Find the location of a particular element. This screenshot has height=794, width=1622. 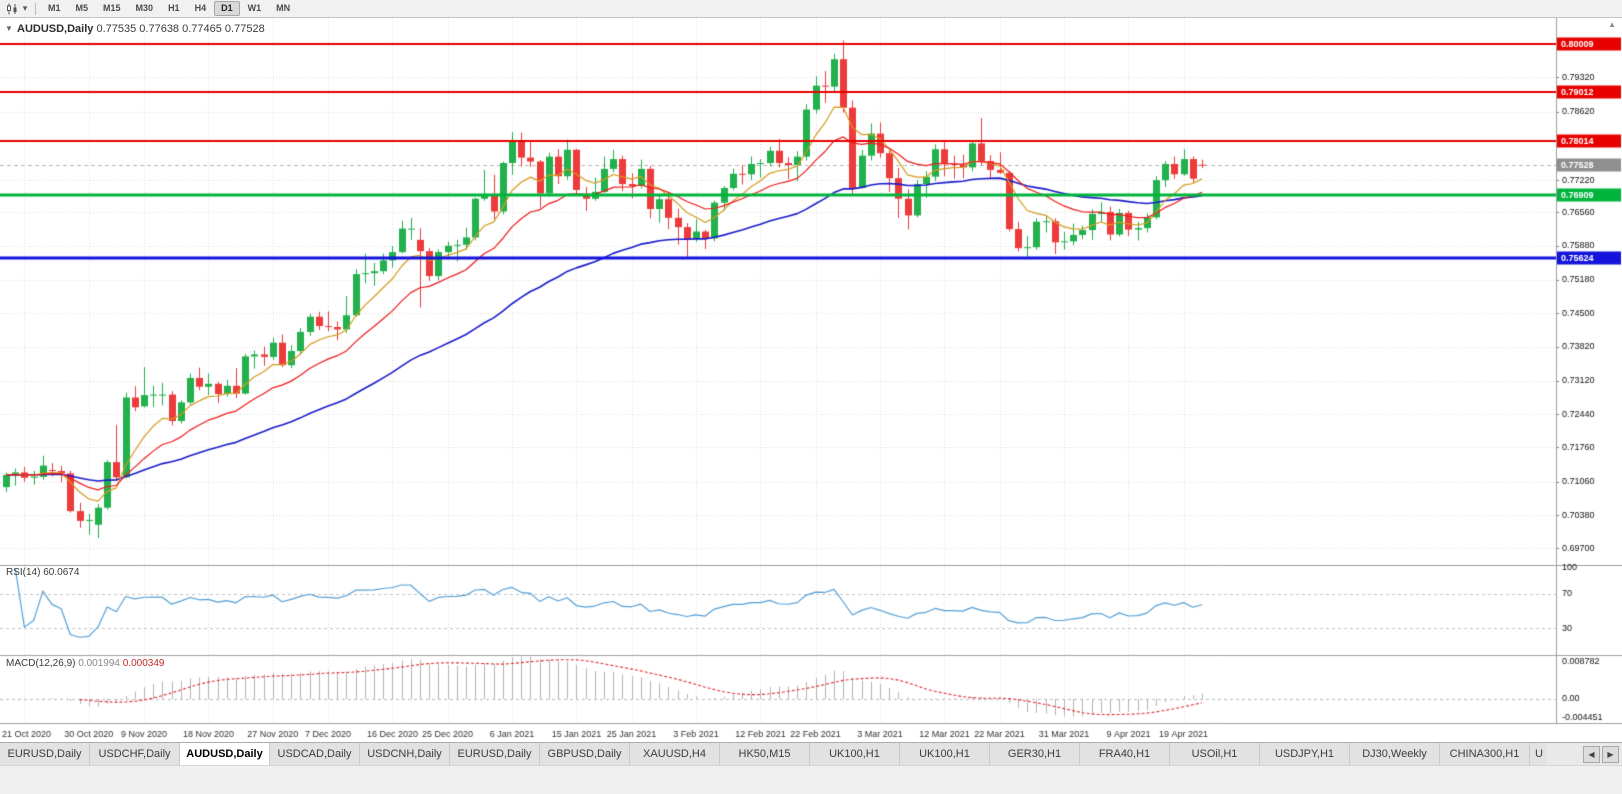

tabs-scroll-left-button: ◀ is located at coordinates (1591, 754).